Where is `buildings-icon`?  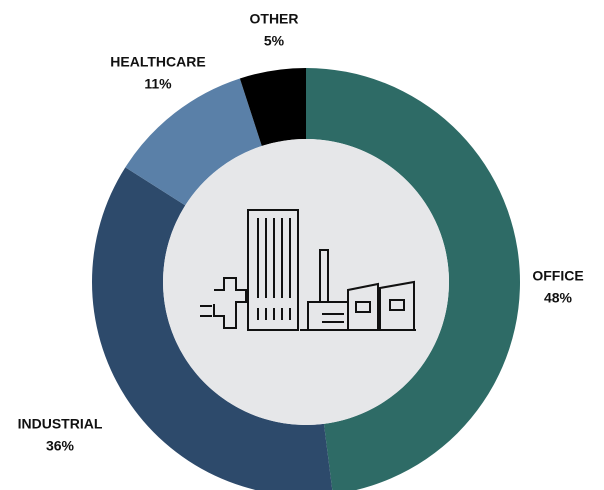
buildings-icon is located at coordinates (308, 270).